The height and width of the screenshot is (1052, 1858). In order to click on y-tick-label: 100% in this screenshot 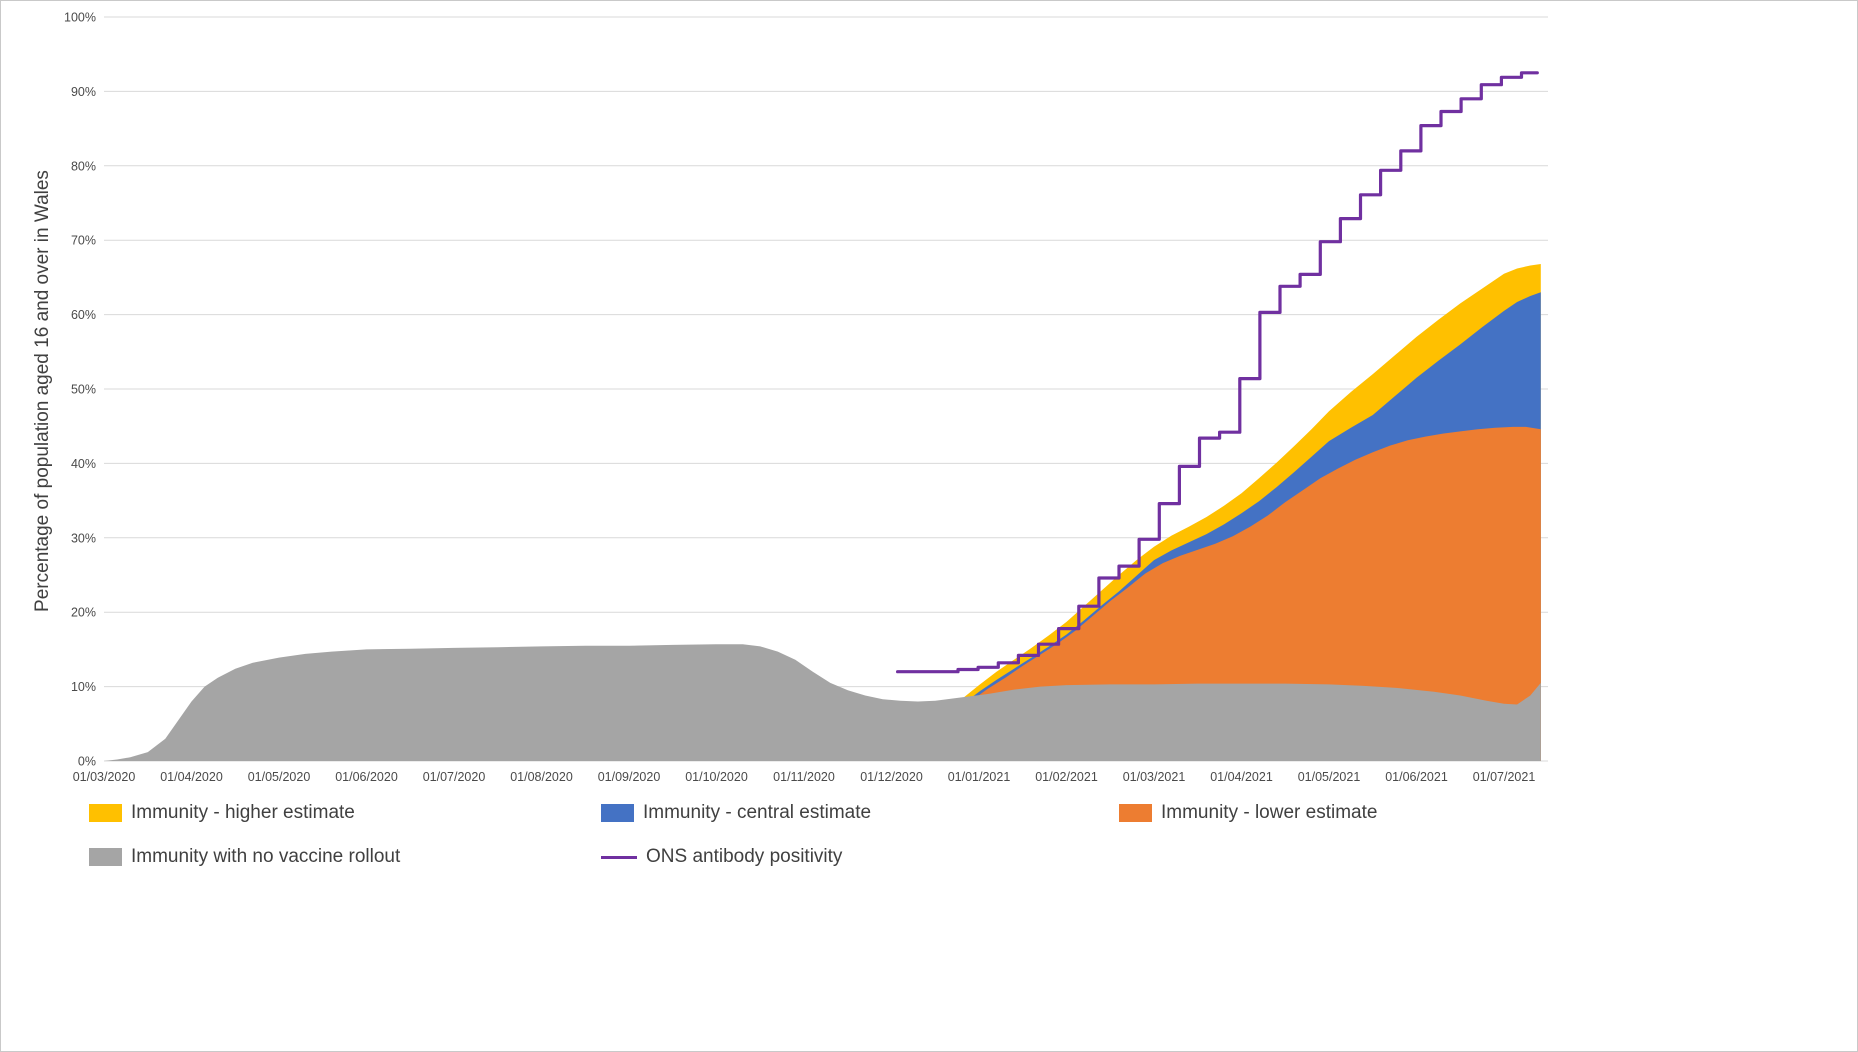, I will do `click(80, 18)`.